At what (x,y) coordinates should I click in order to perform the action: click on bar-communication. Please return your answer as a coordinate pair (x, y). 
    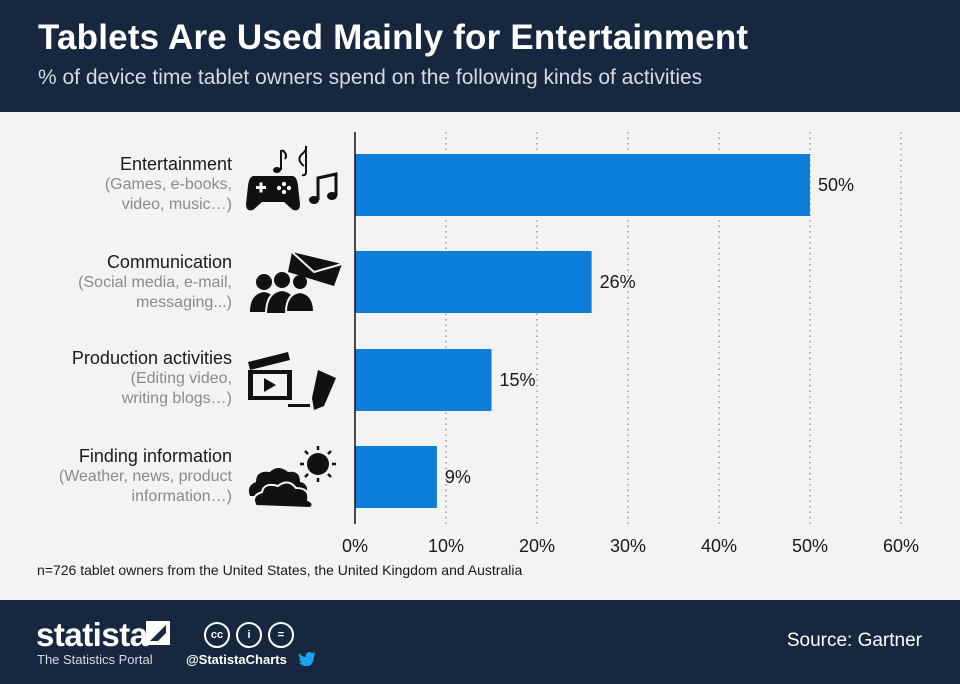
    Looking at the image, I should click on (473, 282).